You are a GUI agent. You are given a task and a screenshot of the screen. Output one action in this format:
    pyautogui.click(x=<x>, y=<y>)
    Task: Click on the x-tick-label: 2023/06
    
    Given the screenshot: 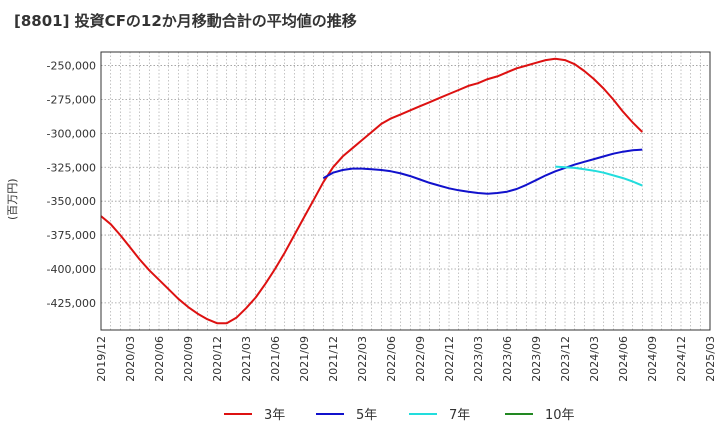 What is the action you would take?
    pyautogui.click(x=507, y=359)
    